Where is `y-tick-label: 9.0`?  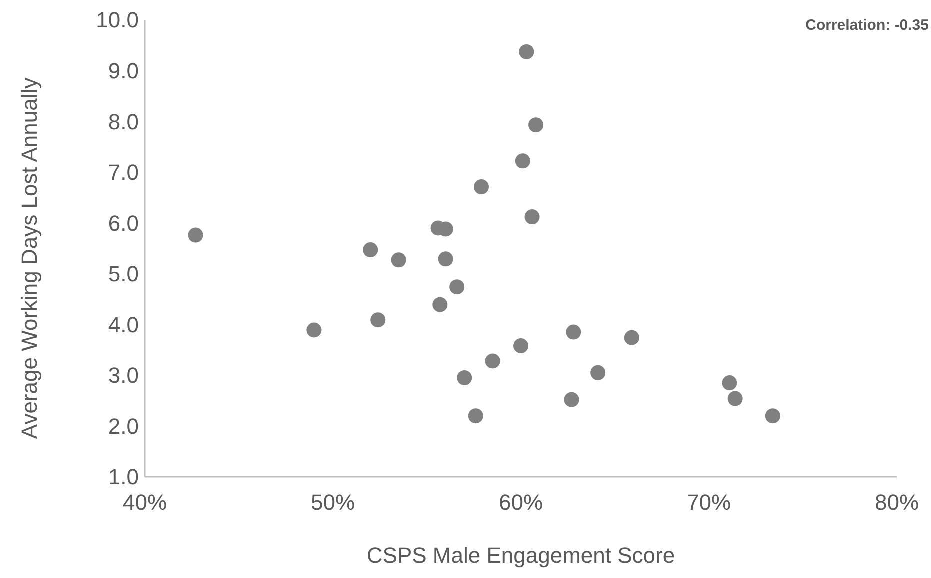 y-tick-label: 9.0 is located at coordinates (123, 71).